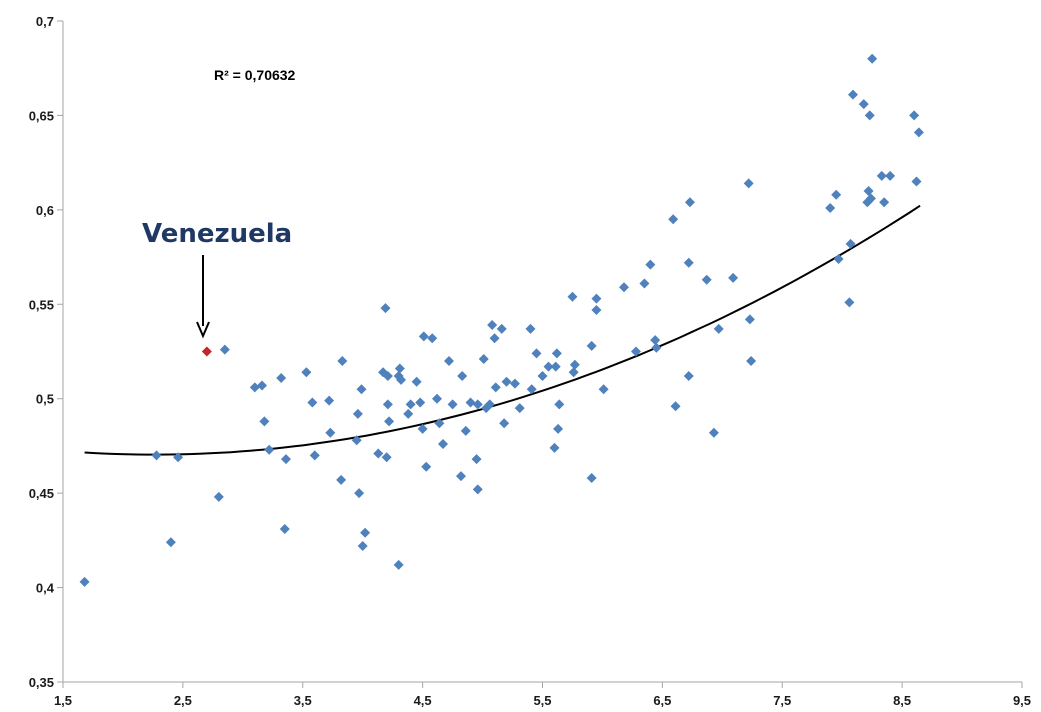 The image size is (1041, 712). What do you see at coordinates (45, 588) in the screenshot?
I see `y-tick-label: 0,4` at bounding box center [45, 588].